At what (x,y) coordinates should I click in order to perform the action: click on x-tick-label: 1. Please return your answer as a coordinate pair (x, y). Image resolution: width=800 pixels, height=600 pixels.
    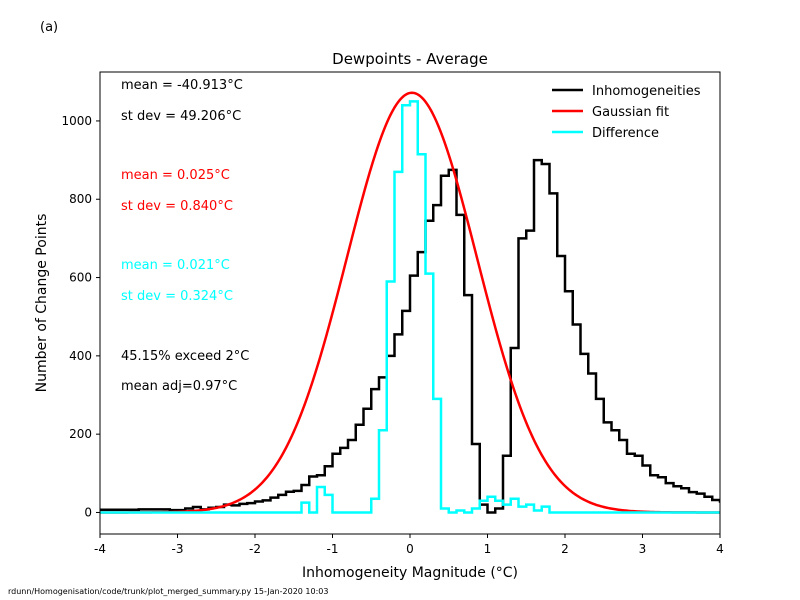
    Looking at the image, I should click on (488, 549).